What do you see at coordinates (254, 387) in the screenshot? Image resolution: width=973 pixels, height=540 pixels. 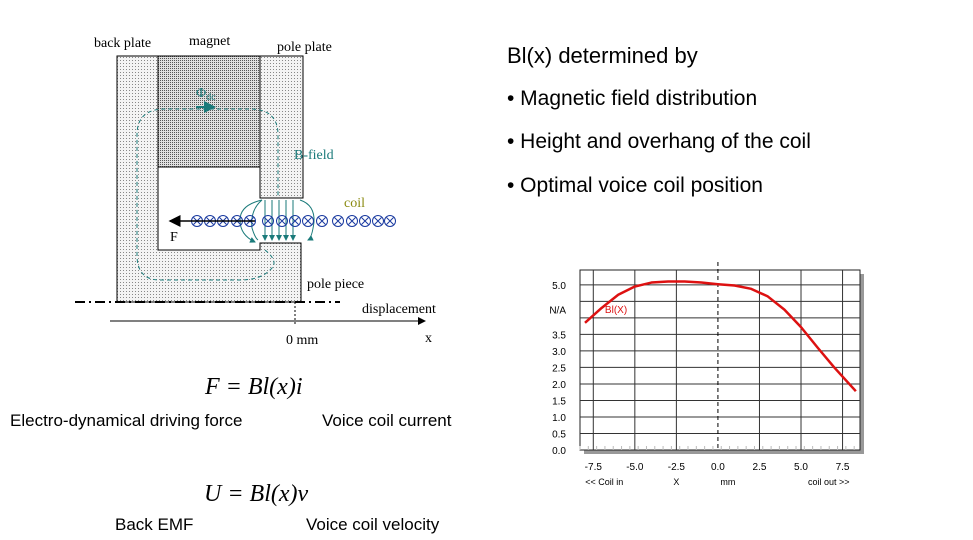 I see `force-equation: F = Bl(x)i` at bounding box center [254, 387].